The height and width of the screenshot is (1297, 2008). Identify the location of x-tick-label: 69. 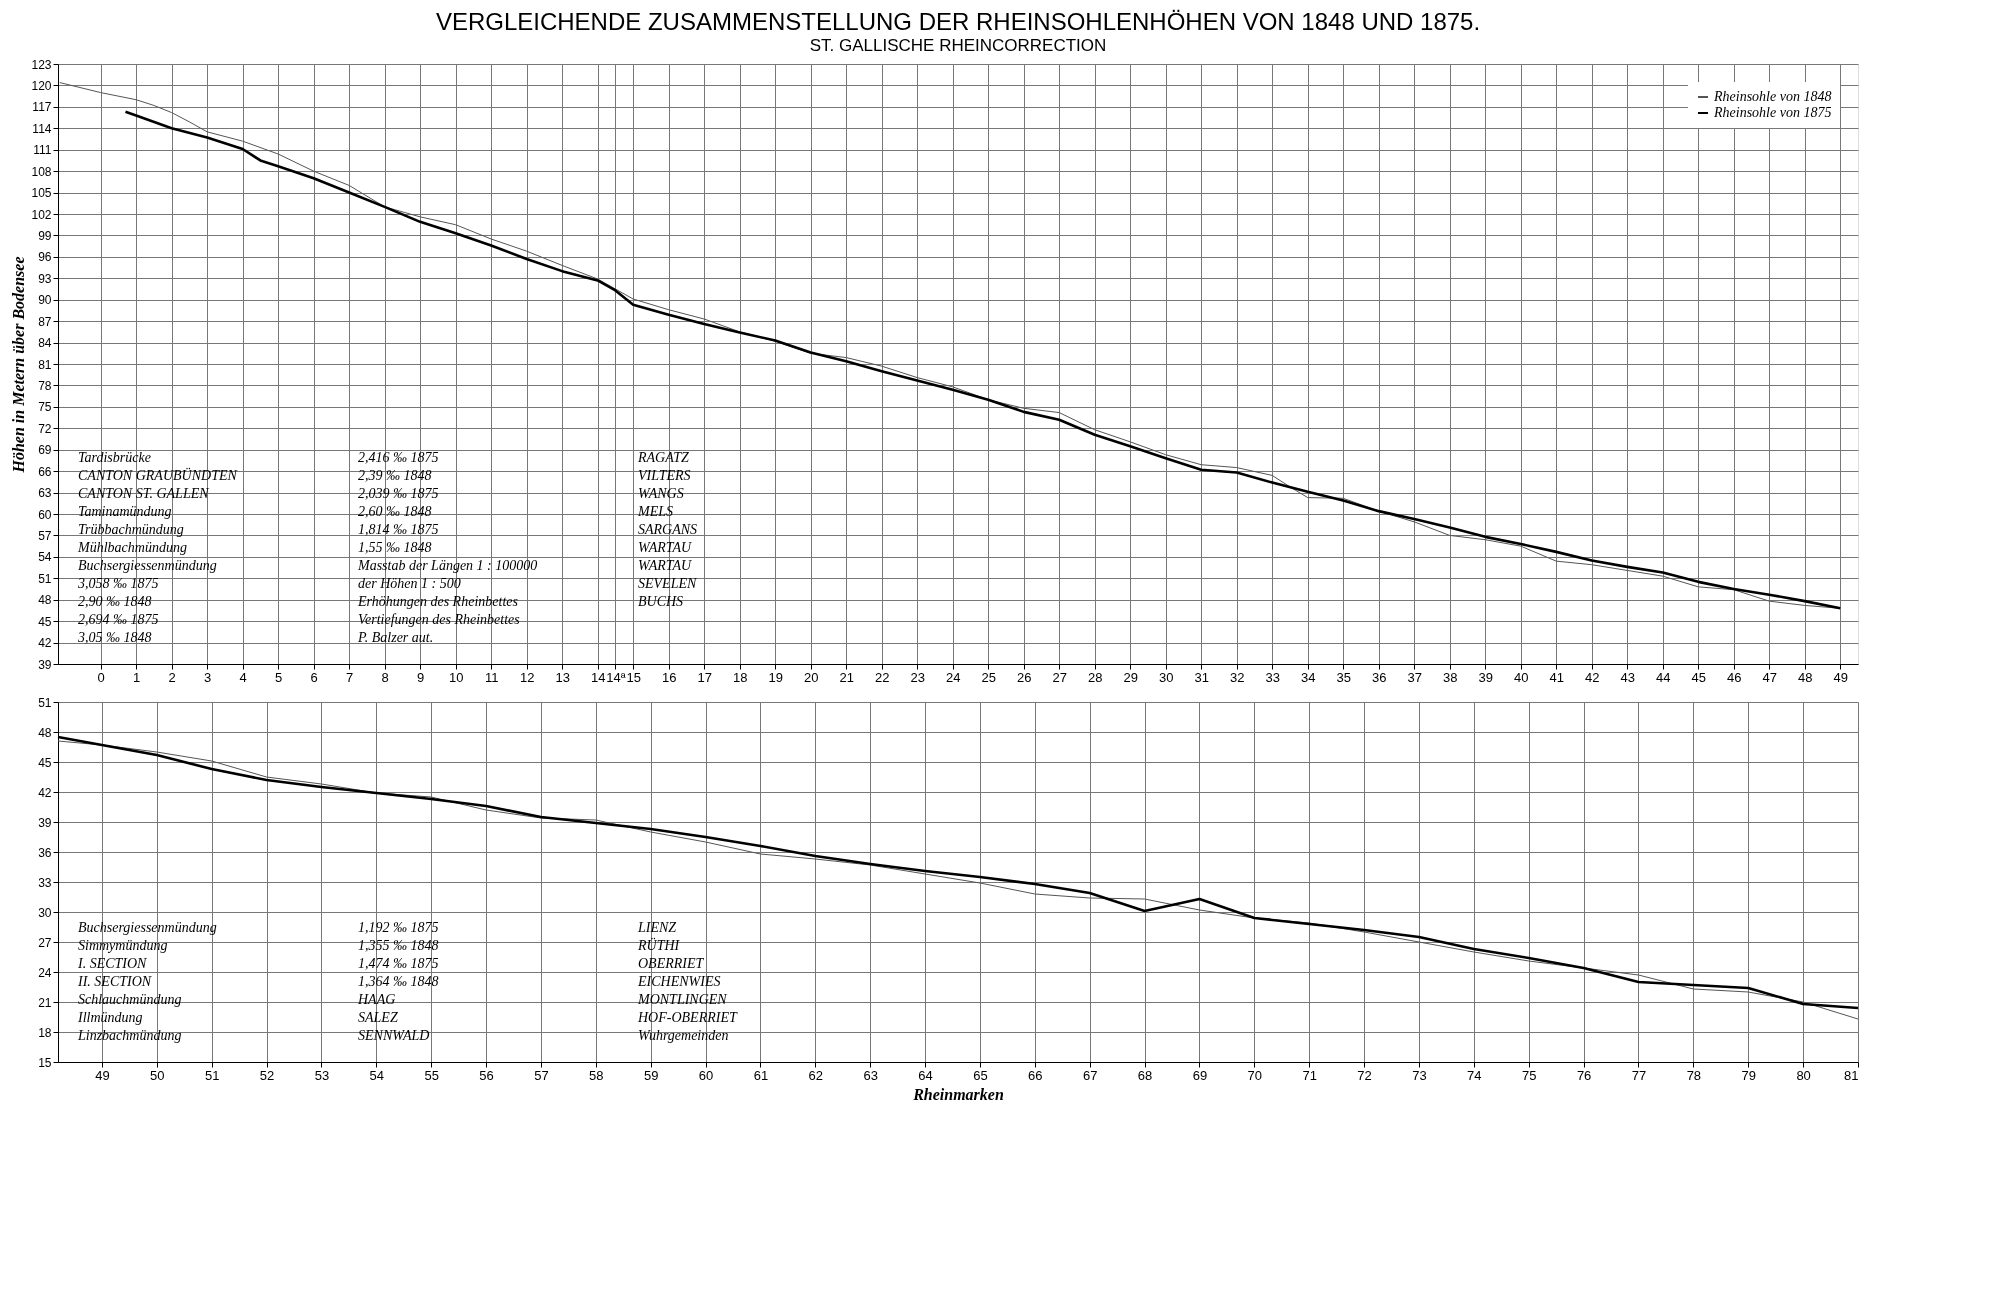
(1200, 1075).